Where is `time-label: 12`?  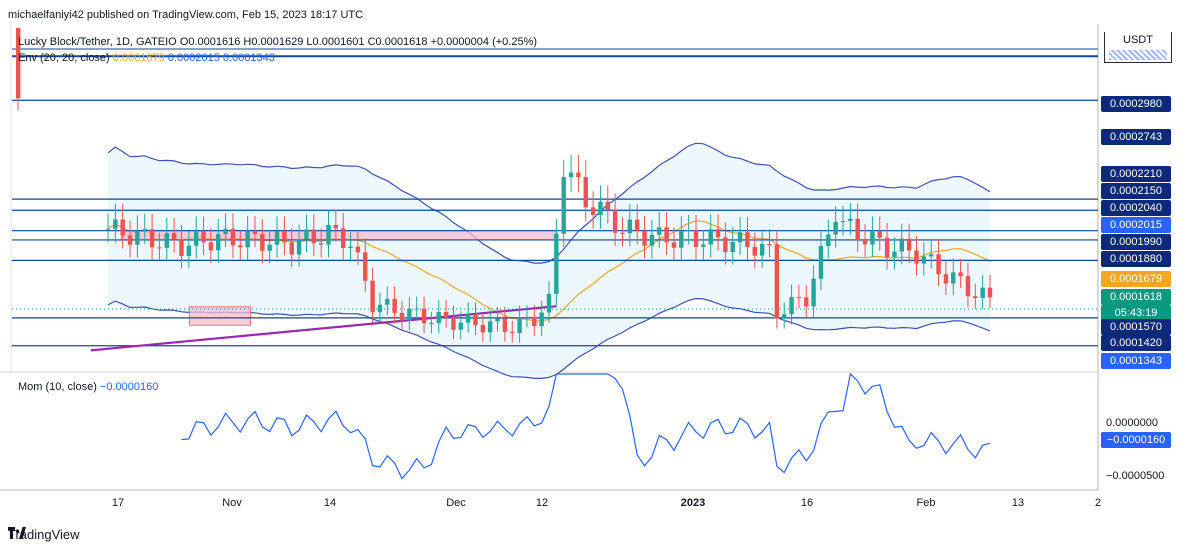
time-label: 12 is located at coordinates (542, 503).